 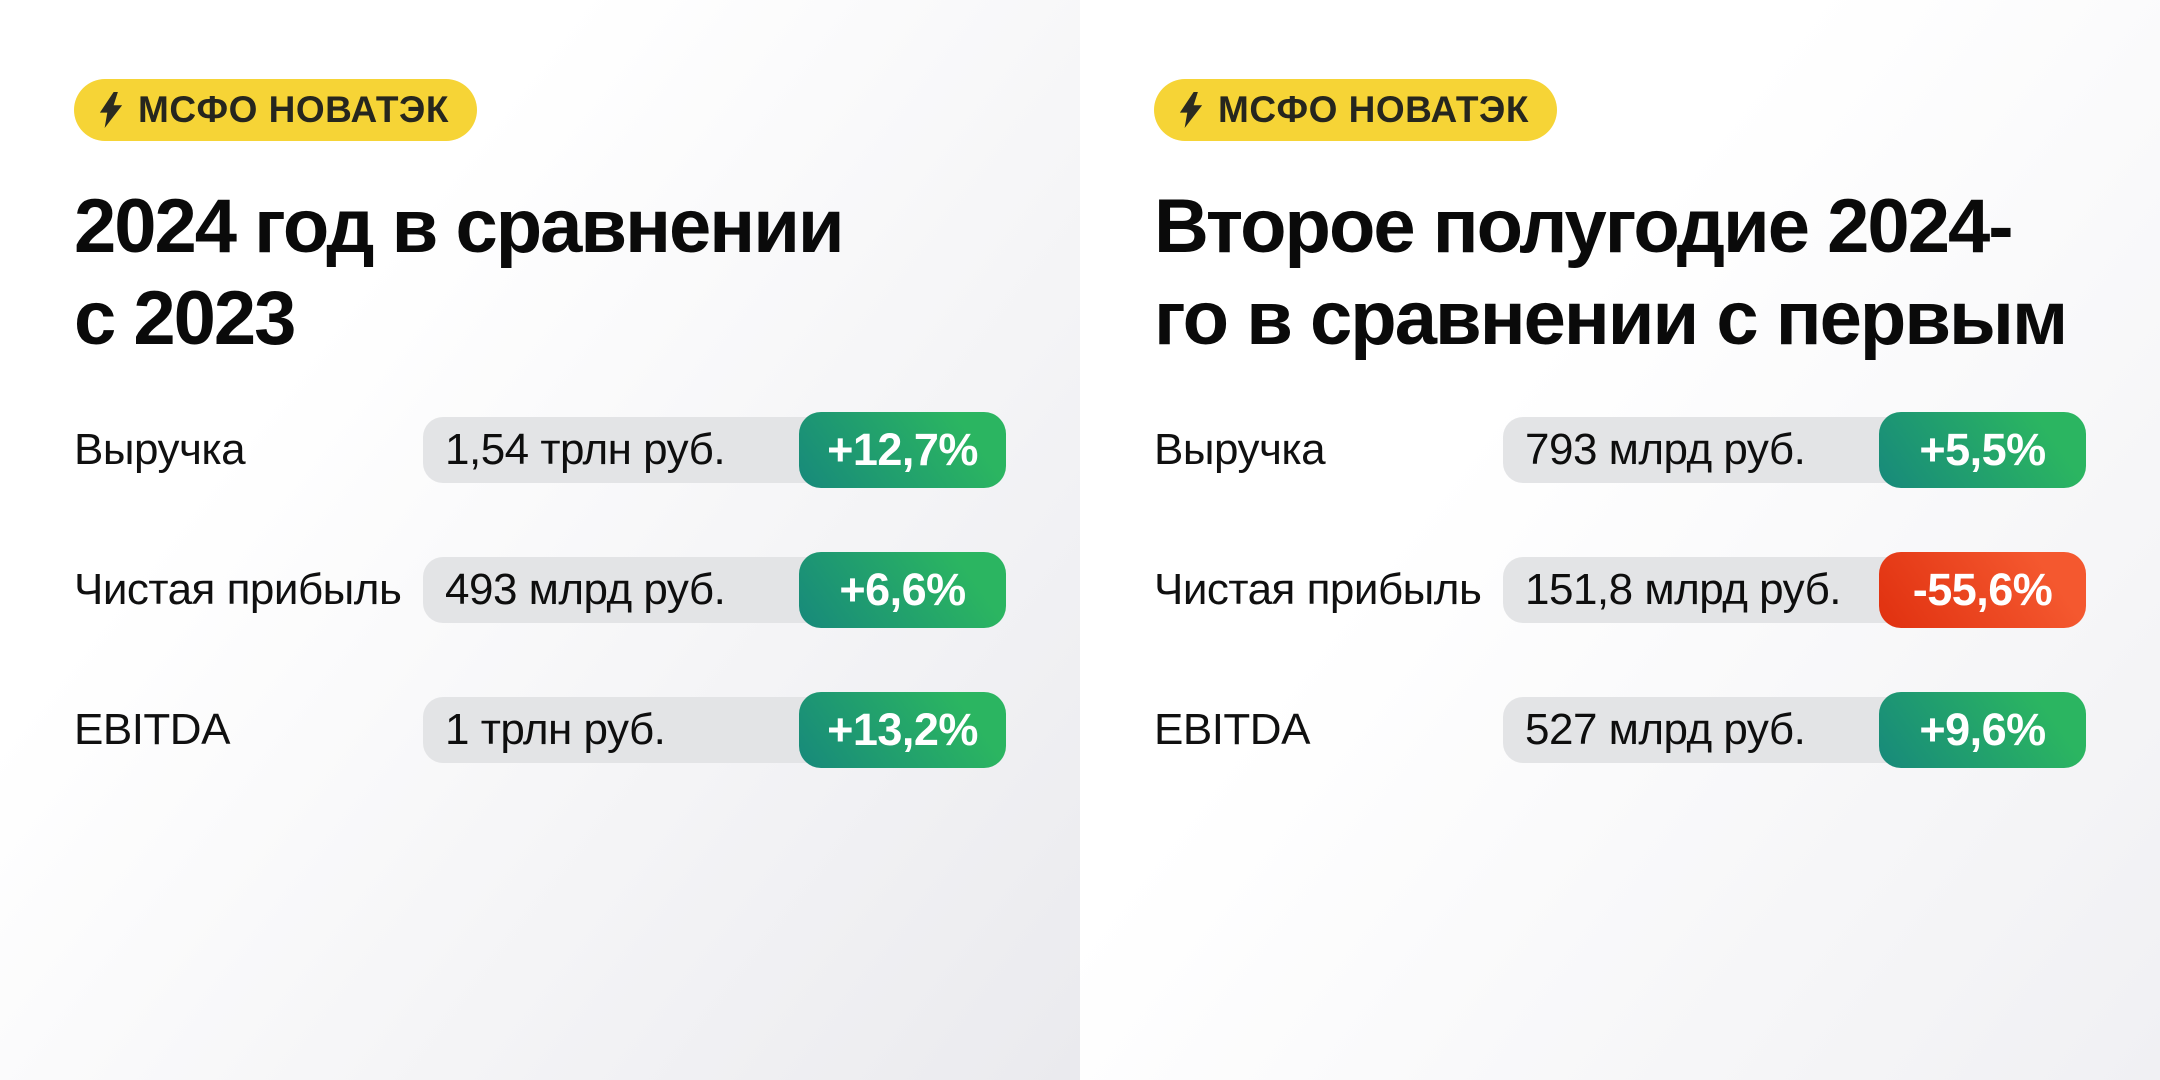 What do you see at coordinates (577, 273) in the screenshot?
I see `panel-title: 2024 год в сравнении с 2023` at bounding box center [577, 273].